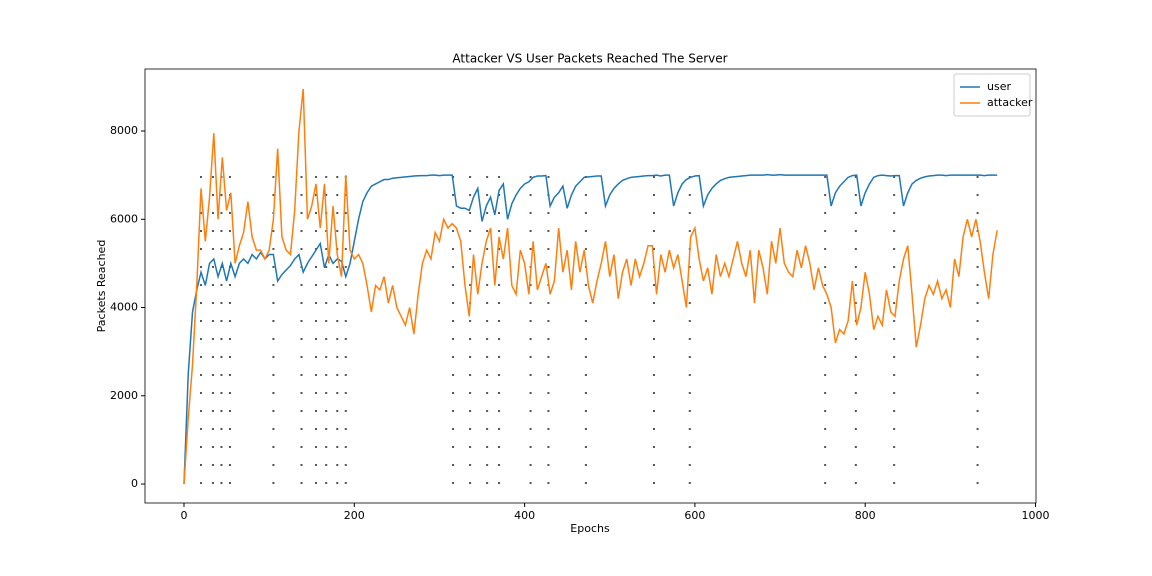 The width and height of the screenshot is (1152, 576). Describe the element at coordinates (590, 528) in the screenshot. I see `x-axis-label: Epochs` at that location.